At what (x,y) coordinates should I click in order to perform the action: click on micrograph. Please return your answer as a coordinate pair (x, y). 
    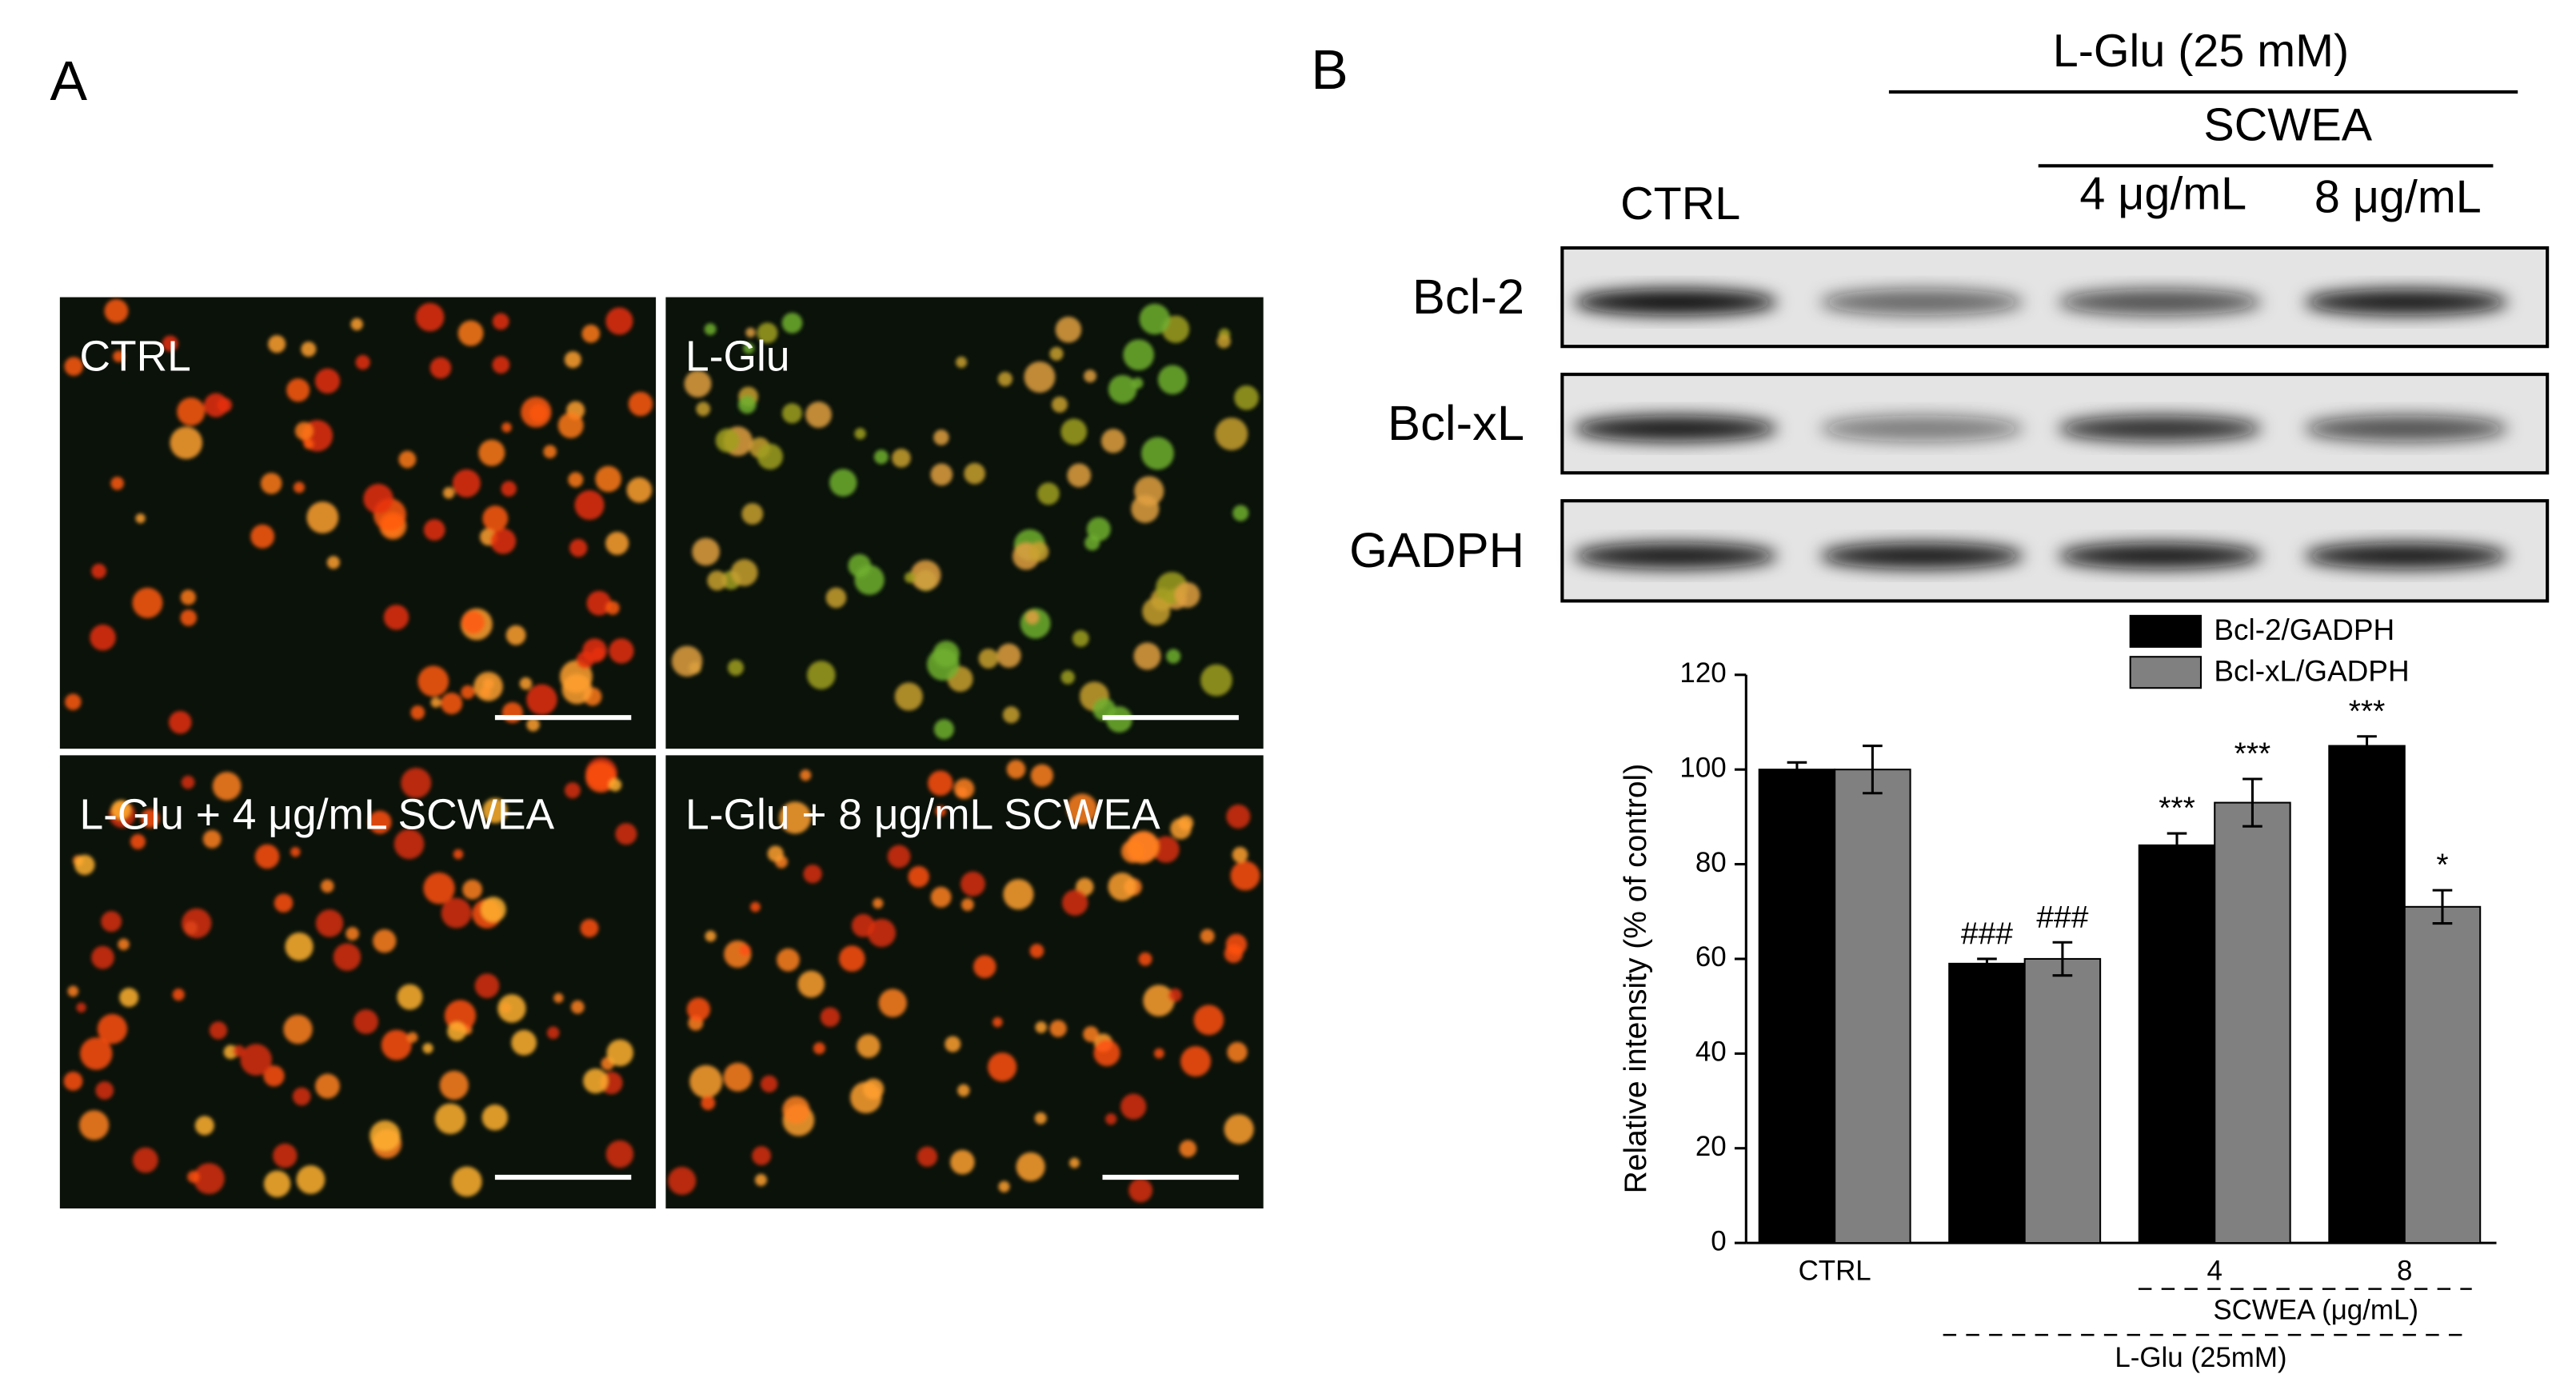
    Looking at the image, I should click on (965, 982).